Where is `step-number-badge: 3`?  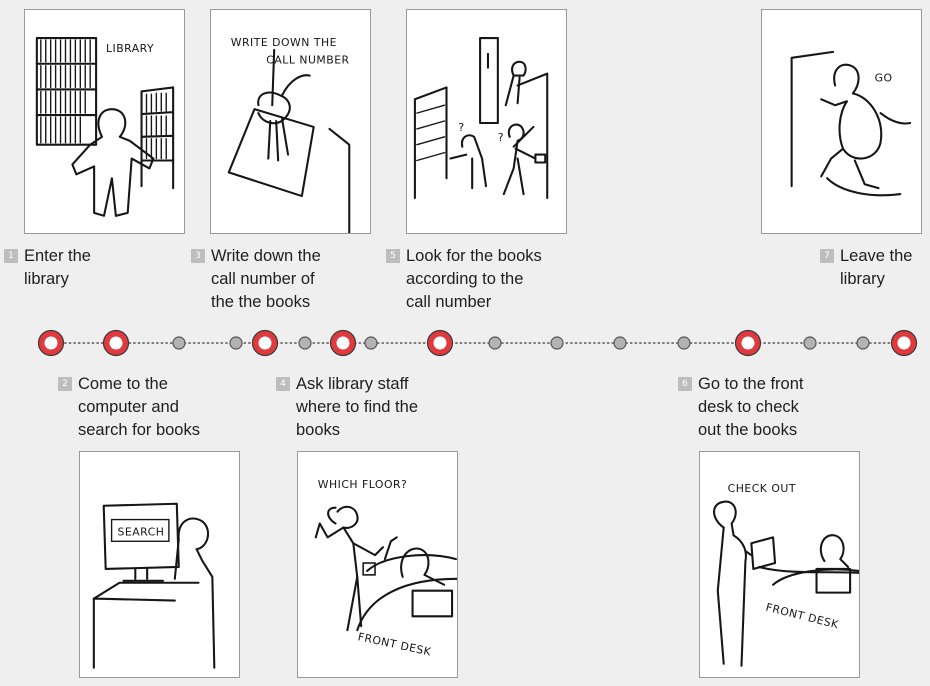
step-number-badge: 3 is located at coordinates (198, 256).